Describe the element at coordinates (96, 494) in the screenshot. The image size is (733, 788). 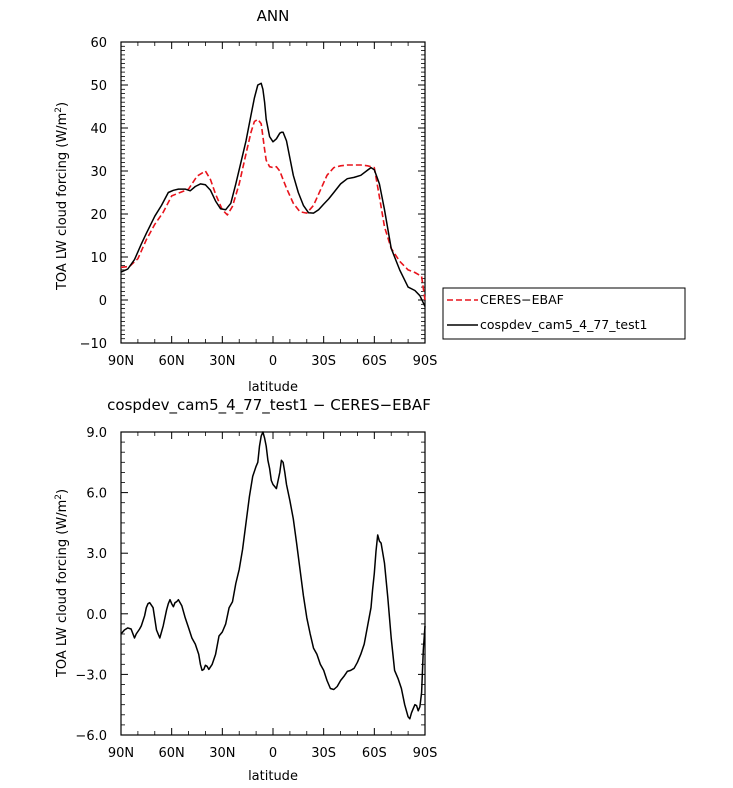
I see `bottom-y-tick-label: 6.0` at that location.